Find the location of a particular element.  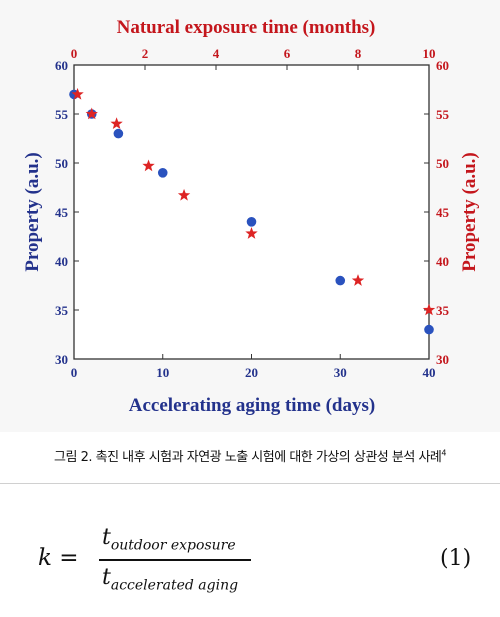

y-tick-label: 50 is located at coordinates (61, 163).